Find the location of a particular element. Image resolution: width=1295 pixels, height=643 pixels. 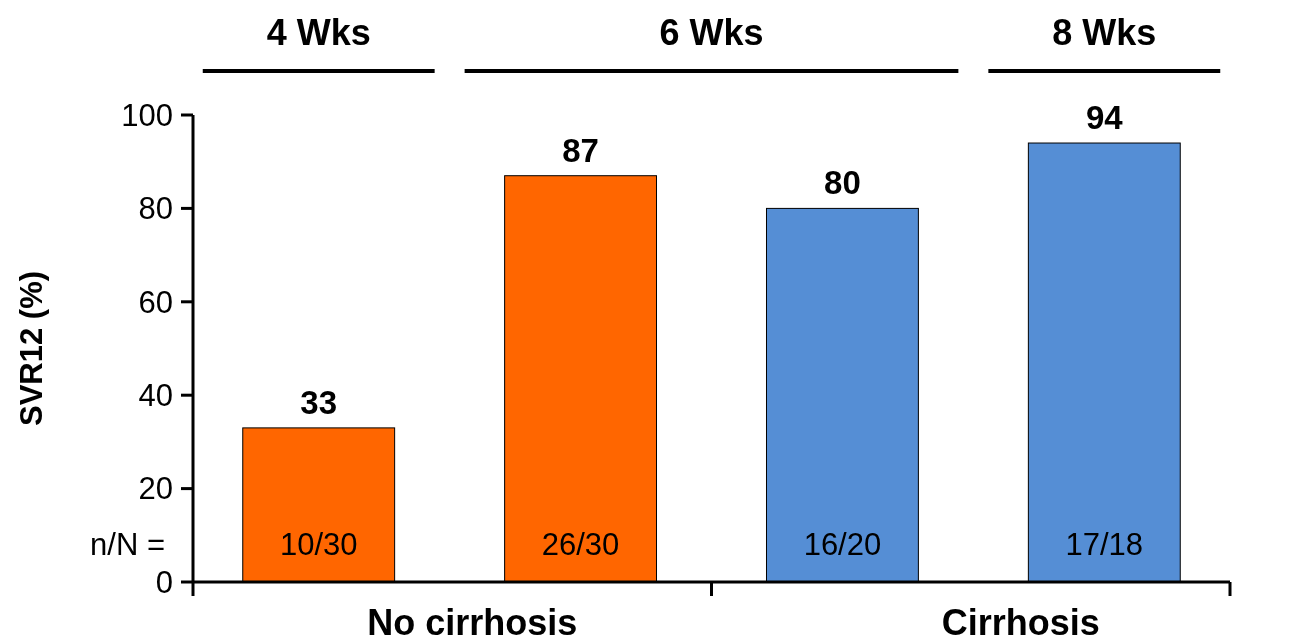

text: Cirrhosis is located at coordinates (1020, 622).